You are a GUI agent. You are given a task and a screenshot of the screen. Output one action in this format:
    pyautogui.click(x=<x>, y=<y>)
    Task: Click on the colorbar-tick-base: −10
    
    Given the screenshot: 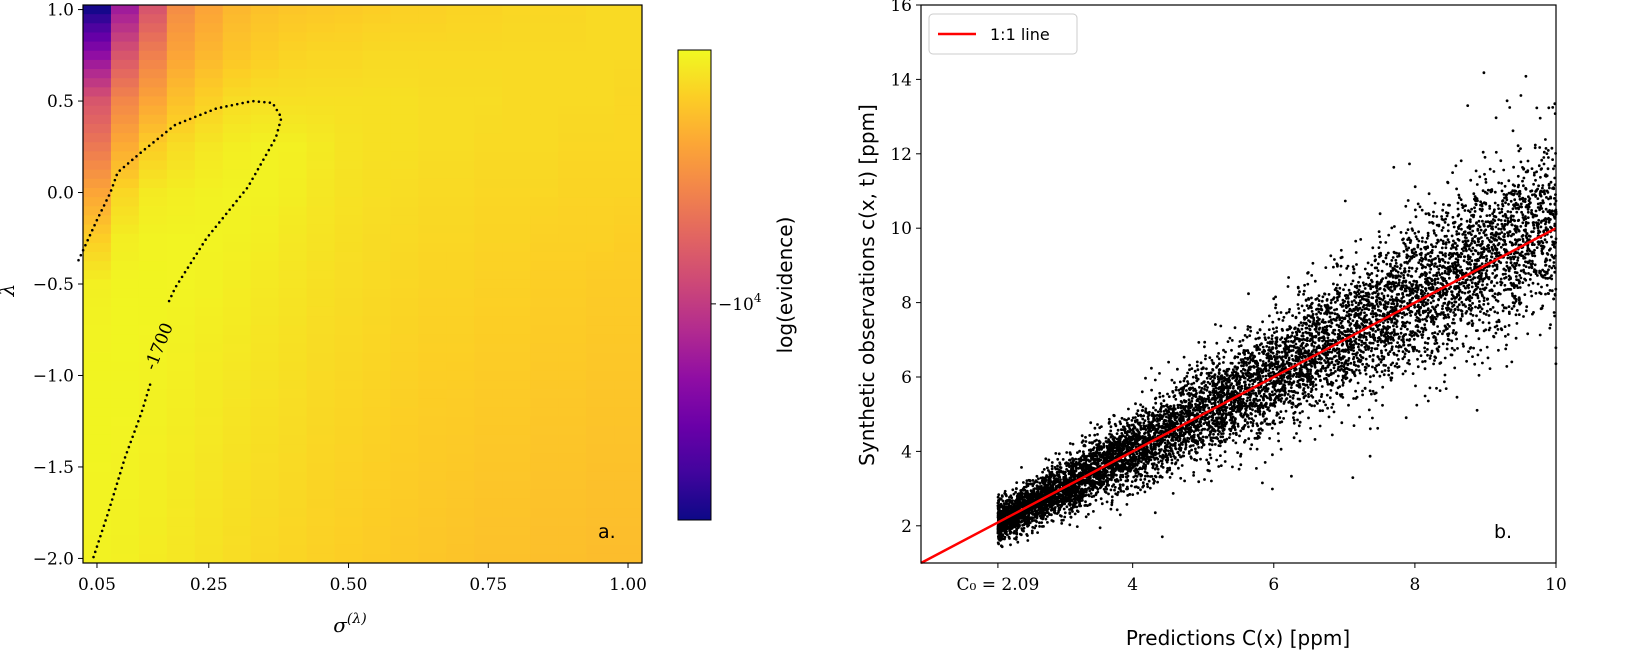 What is the action you would take?
    pyautogui.click(x=736, y=305)
    